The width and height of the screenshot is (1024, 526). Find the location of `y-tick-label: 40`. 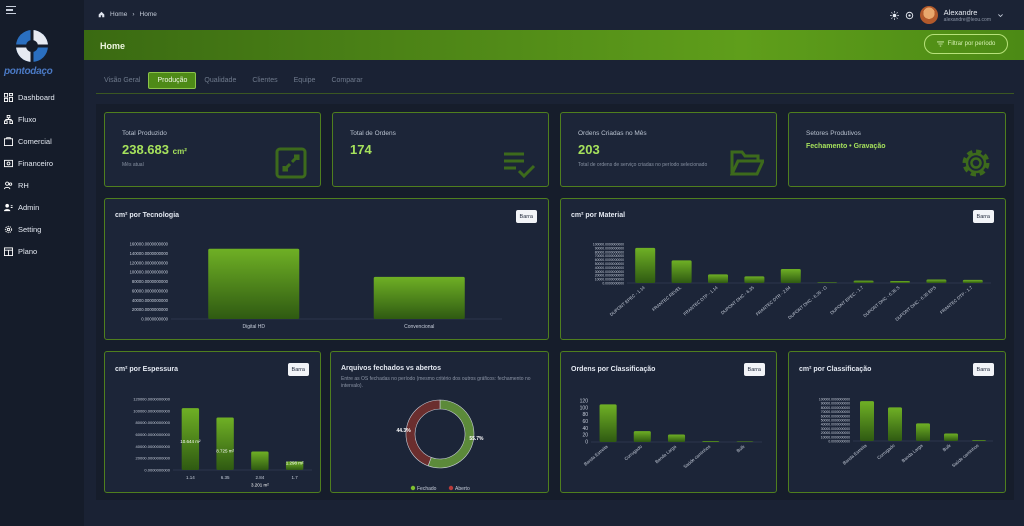

y-tick-label: 40 is located at coordinates (585, 429).